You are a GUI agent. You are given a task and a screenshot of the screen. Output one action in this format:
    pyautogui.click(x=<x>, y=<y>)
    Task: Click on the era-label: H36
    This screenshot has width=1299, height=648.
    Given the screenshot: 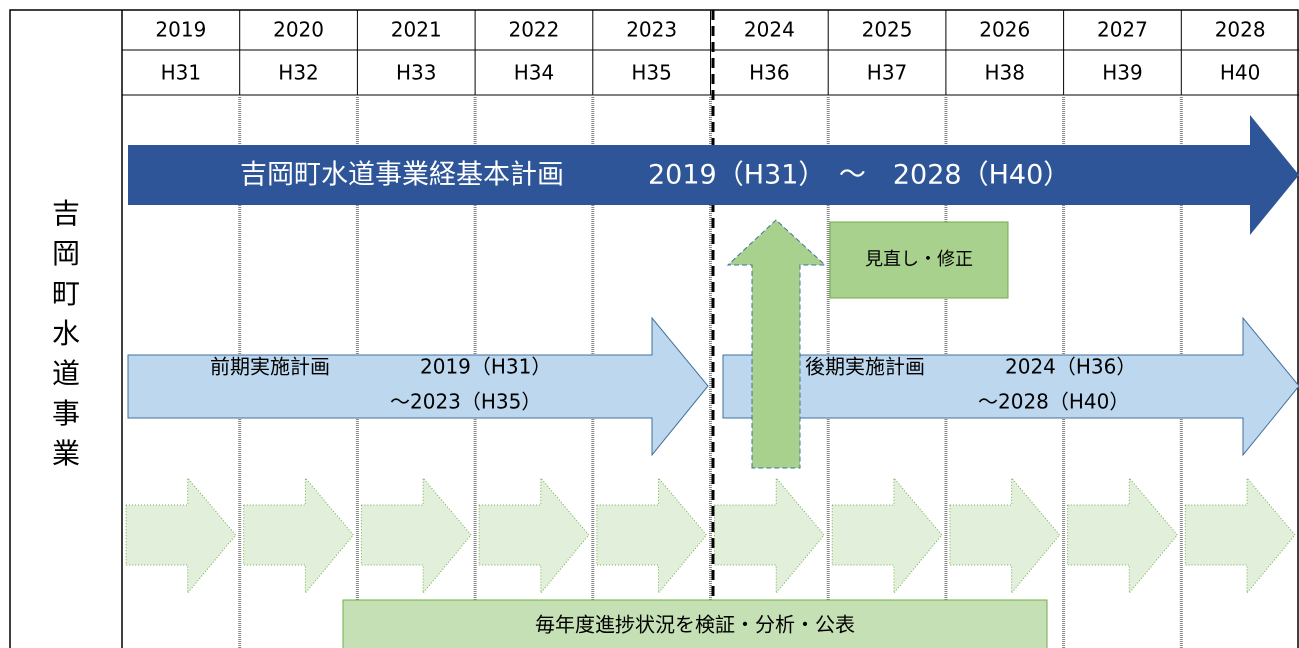 What is the action you would take?
    pyautogui.click(x=769, y=73)
    